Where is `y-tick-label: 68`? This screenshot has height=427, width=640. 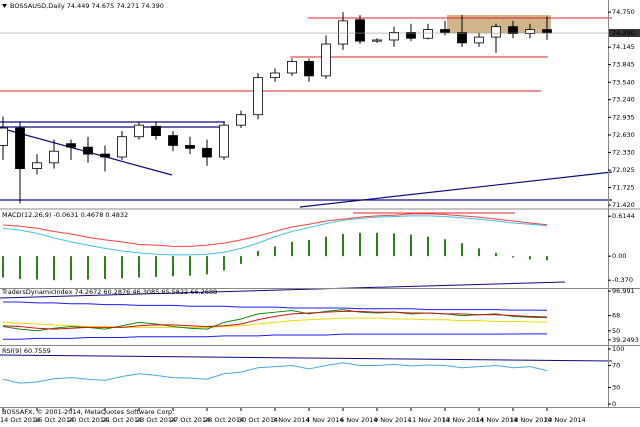
y-tick-label: 68 is located at coordinates (616, 316).